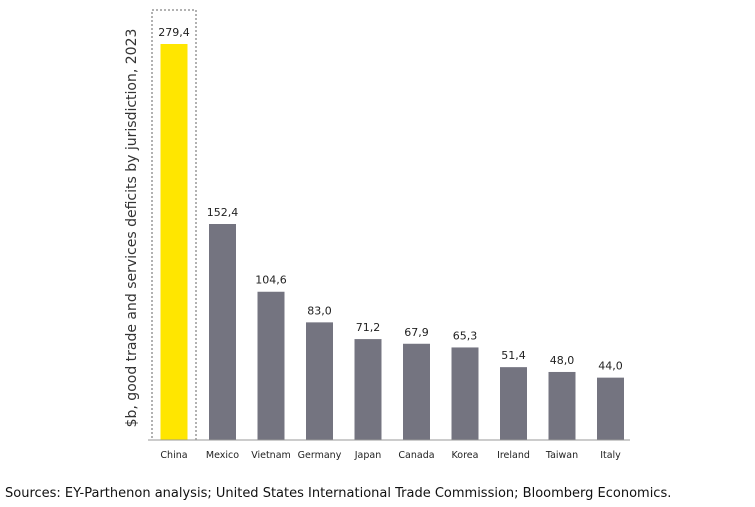 The image size is (755, 507). What do you see at coordinates (319, 381) in the screenshot?
I see `bar-germany` at bounding box center [319, 381].